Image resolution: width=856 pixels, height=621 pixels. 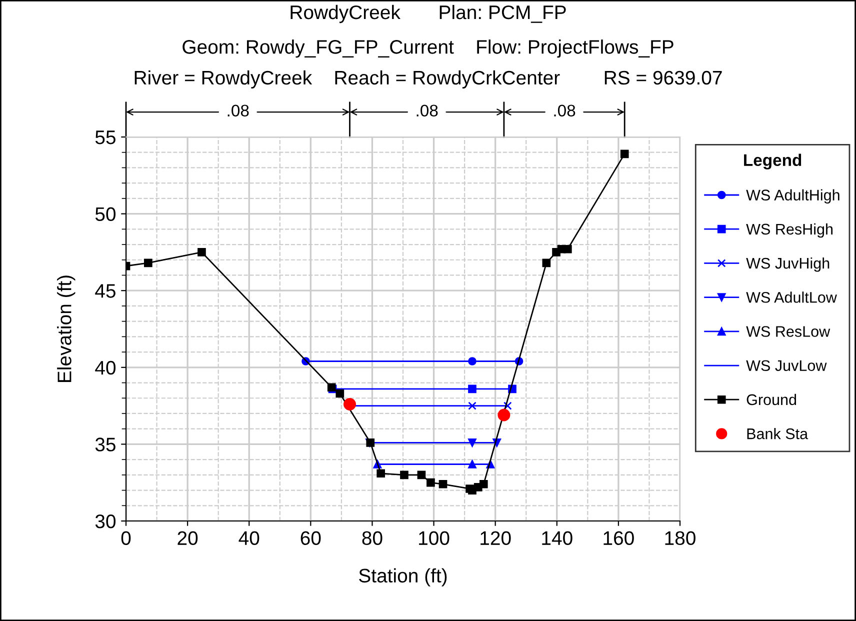 I want to click on legend-label: WS ResLow, so click(x=788, y=331).